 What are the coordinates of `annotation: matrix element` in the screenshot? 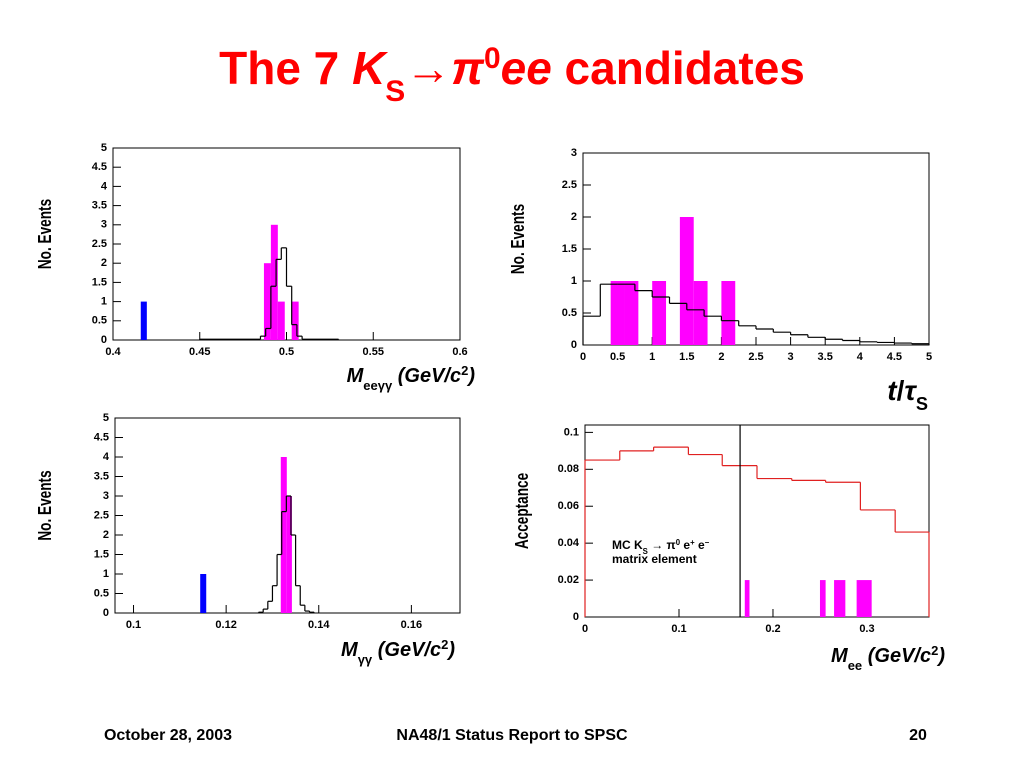 It's located at (654, 559).